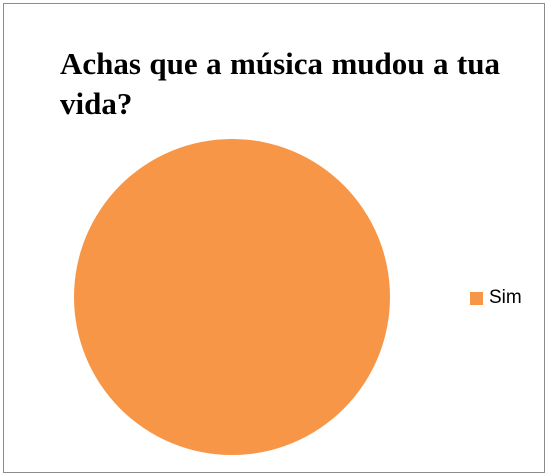 The width and height of the screenshot is (550, 476). I want to click on legend-label-sim: Sim, so click(505, 297).